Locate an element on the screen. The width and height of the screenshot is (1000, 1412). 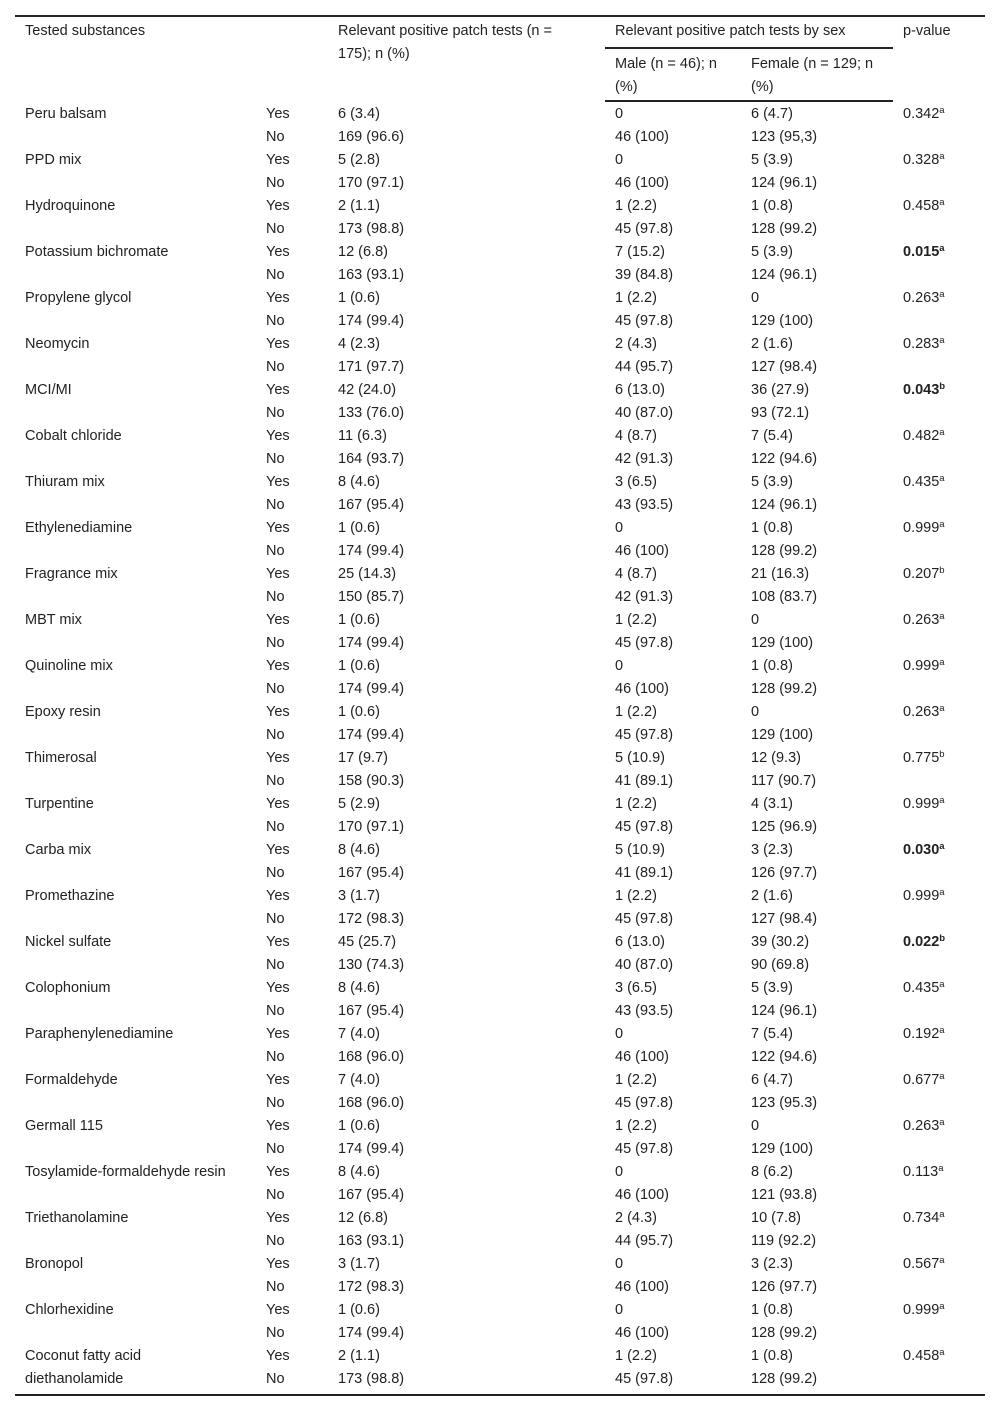
substance-name: Nickel sulfate is located at coordinates (68, 942).